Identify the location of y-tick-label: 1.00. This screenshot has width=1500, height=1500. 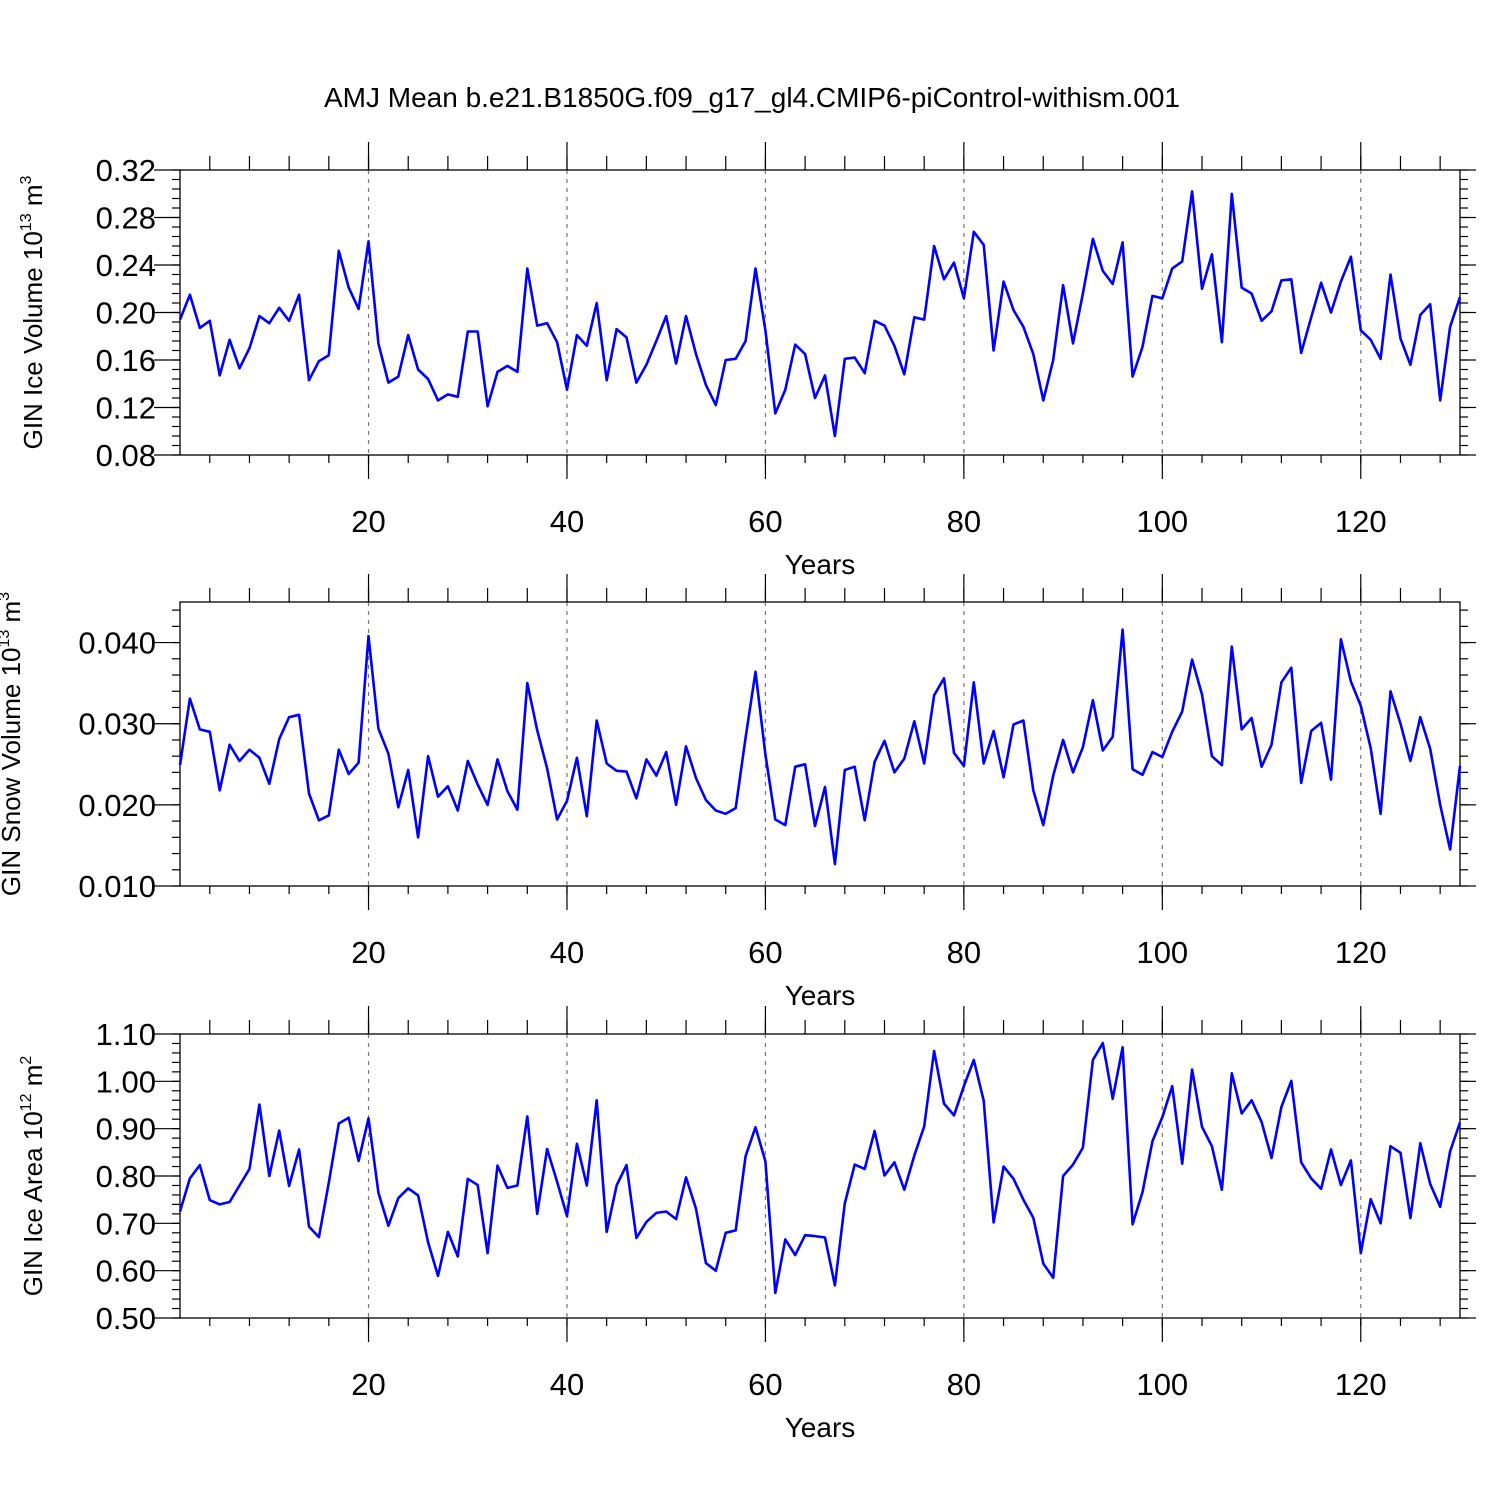
(126, 1081).